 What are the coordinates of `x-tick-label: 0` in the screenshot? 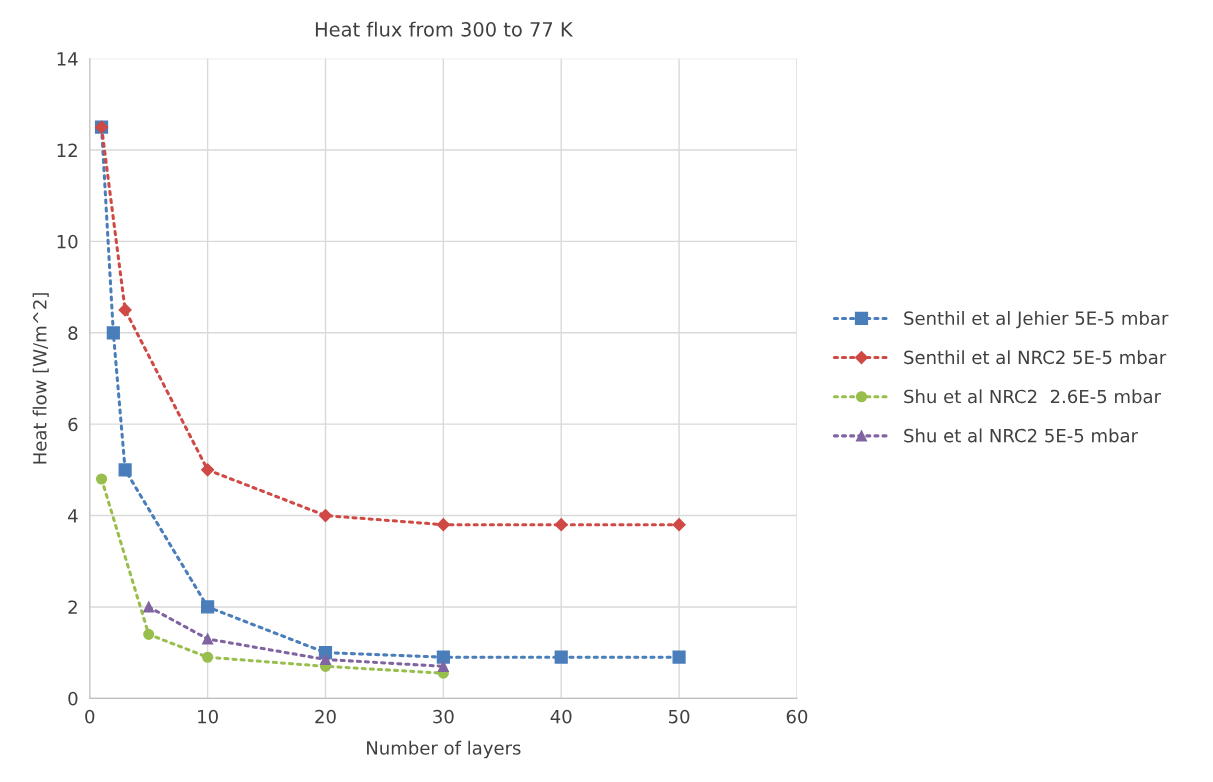 It's located at (90, 716).